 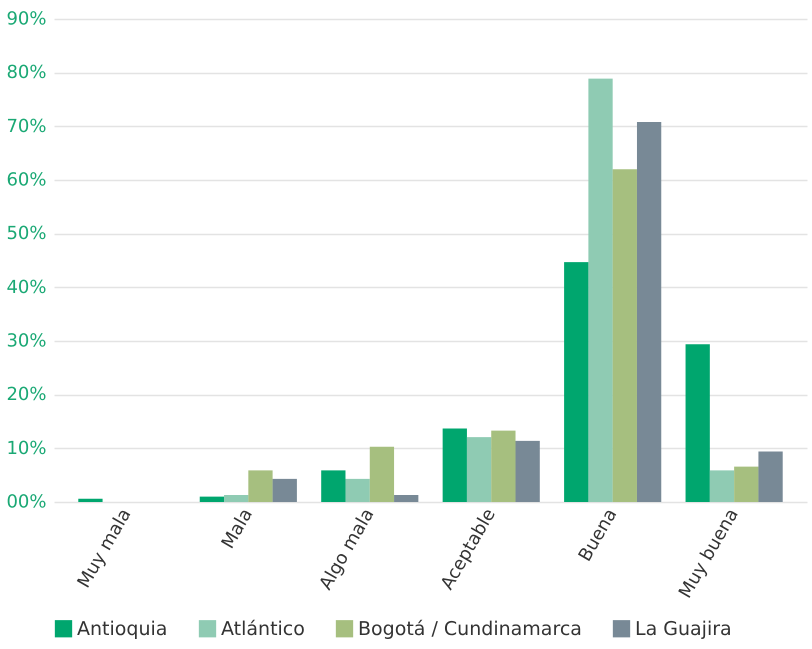 I want to click on legend-label: Atlántico, so click(x=263, y=629).